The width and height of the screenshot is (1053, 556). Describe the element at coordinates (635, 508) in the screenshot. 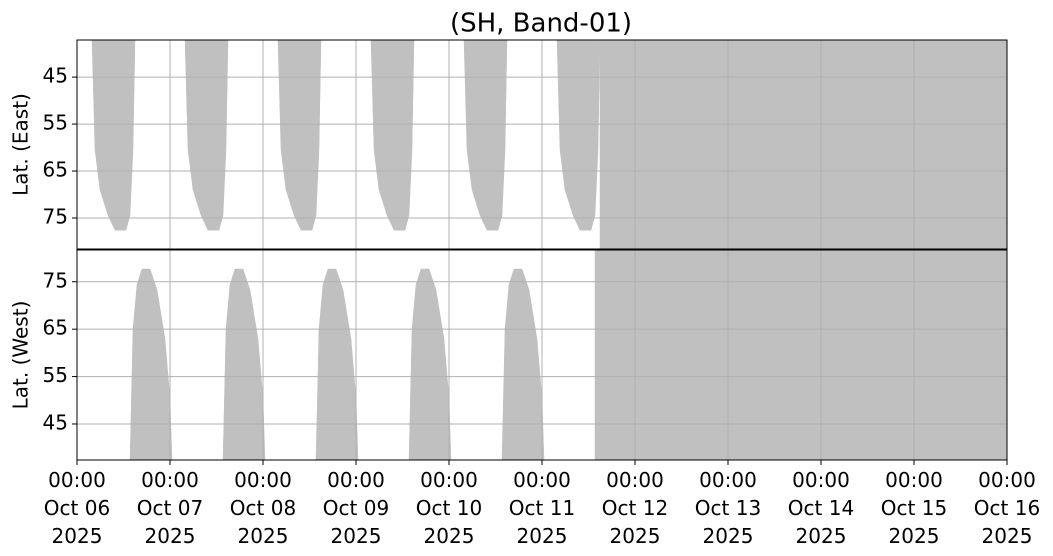

I see `x-tick-label: 00:00 Oct 12 2025` at that location.